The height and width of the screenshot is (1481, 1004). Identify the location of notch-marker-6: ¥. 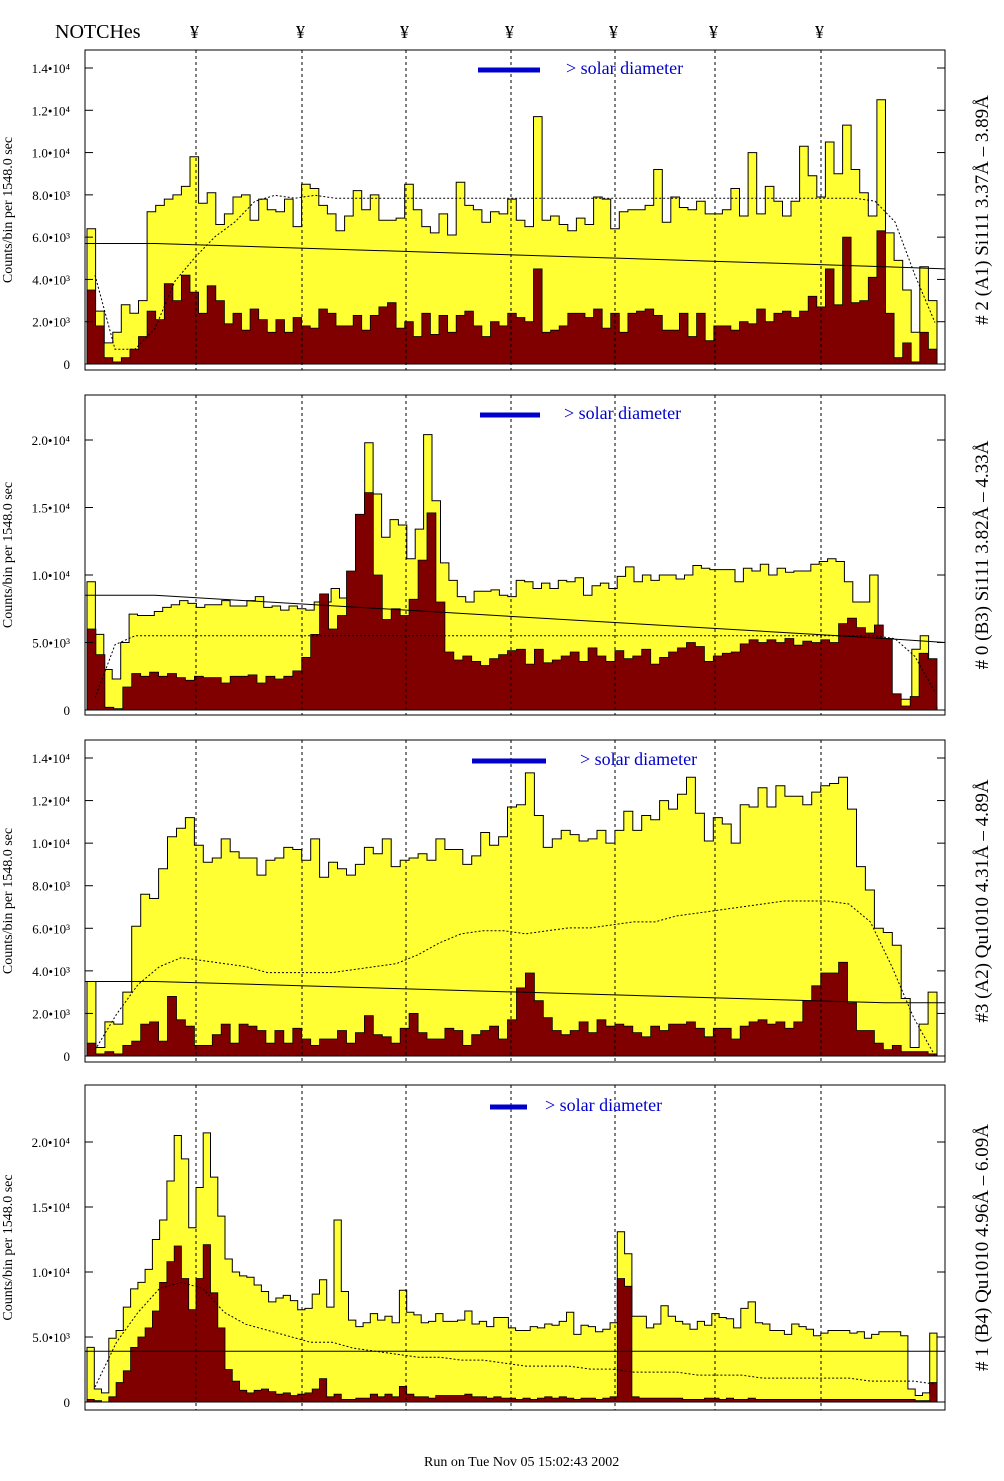
(713, 32).